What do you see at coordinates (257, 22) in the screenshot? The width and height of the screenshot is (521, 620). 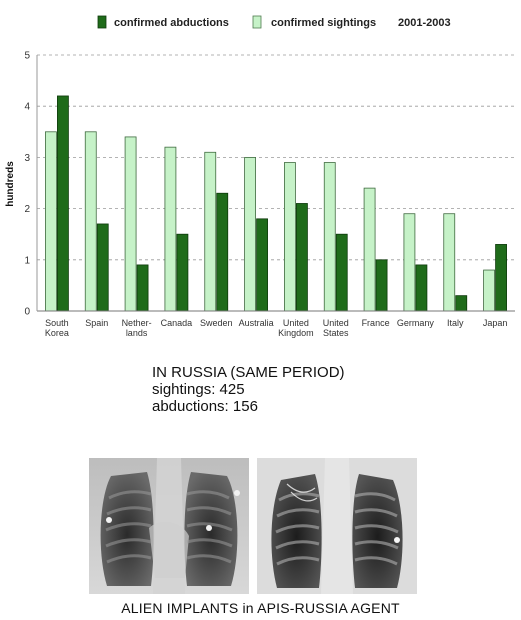 I see `legend-swatch-sightings` at bounding box center [257, 22].